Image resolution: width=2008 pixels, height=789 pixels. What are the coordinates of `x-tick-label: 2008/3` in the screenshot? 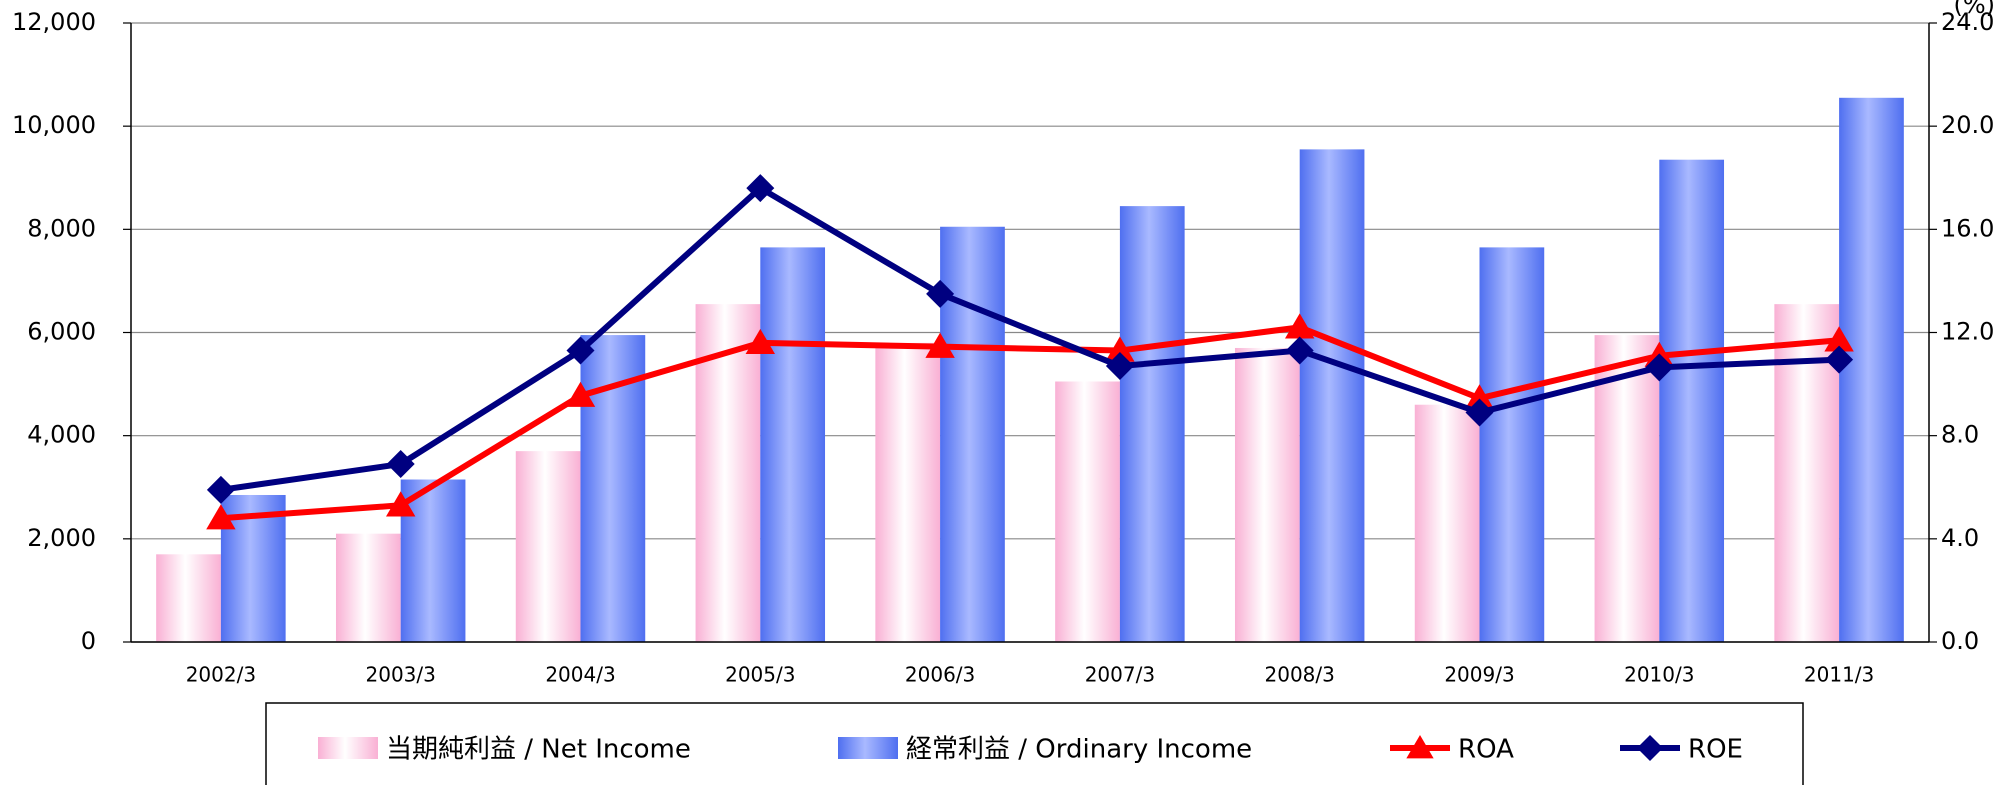 It's located at (1300, 675).